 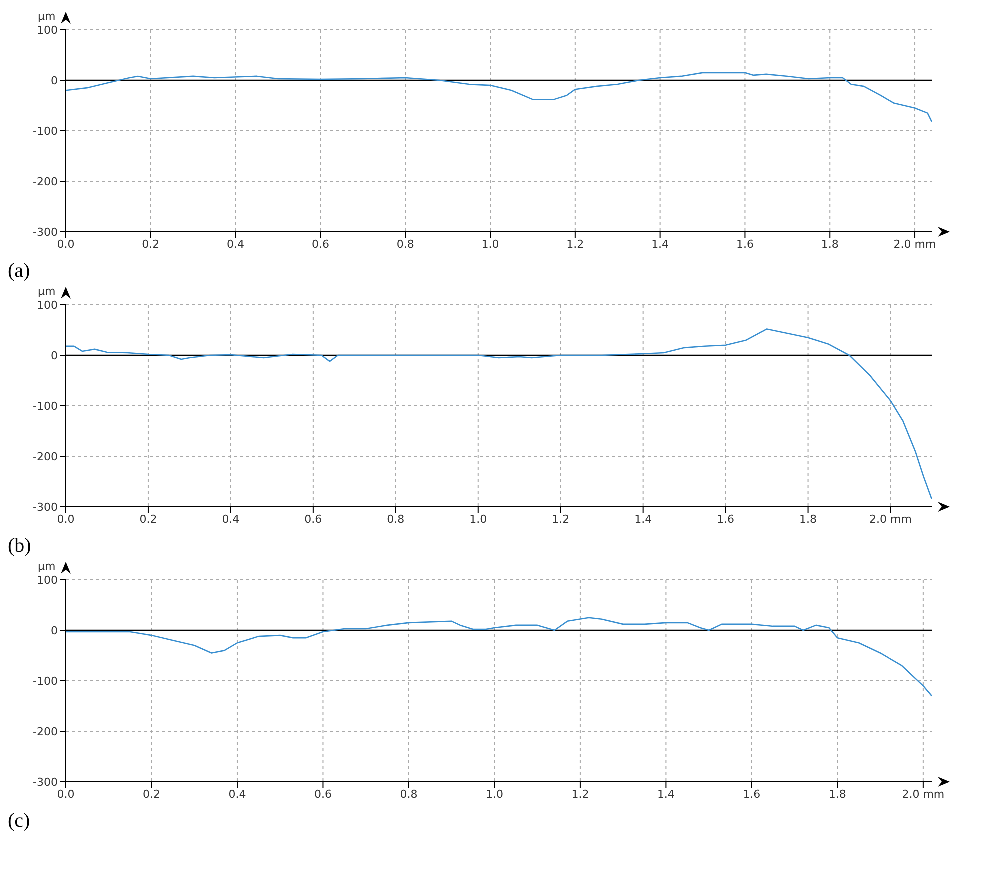 I want to click on text: (c), so click(x=20, y=821).